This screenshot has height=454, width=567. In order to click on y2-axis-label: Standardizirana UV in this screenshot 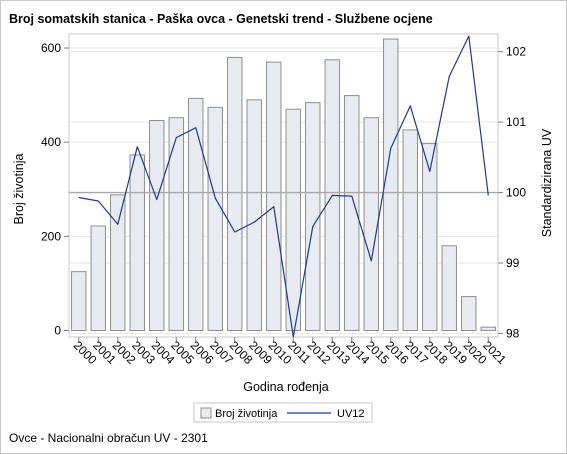, I will do `click(547, 182)`.